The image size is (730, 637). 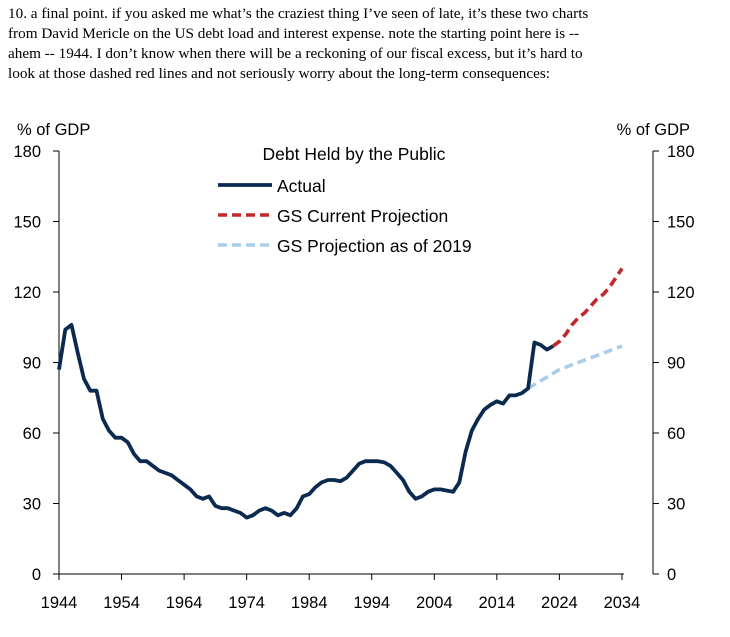 What do you see at coordinates (434, 603) in the screenshot?
I see `x-tick-label: 2004` at bounding box center [434, 603].